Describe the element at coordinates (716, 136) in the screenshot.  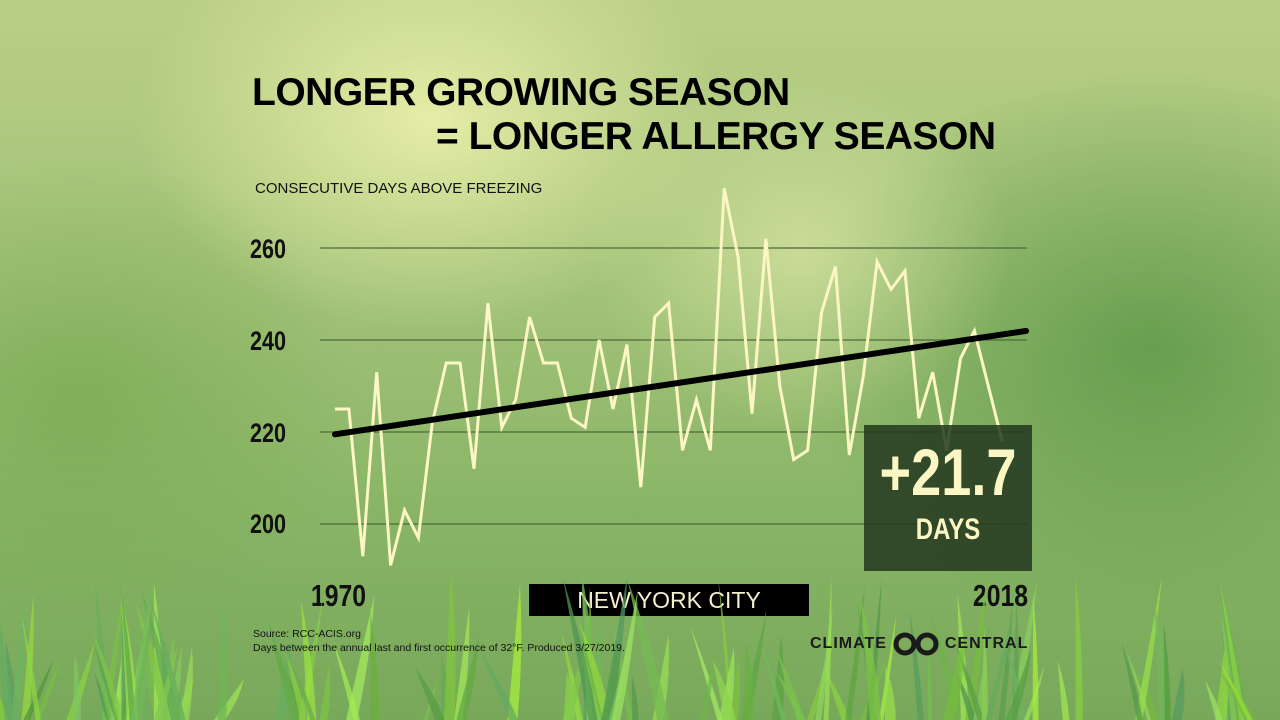
I see `title-line-2: = LONGER ALLERGY SEASON` at that location.